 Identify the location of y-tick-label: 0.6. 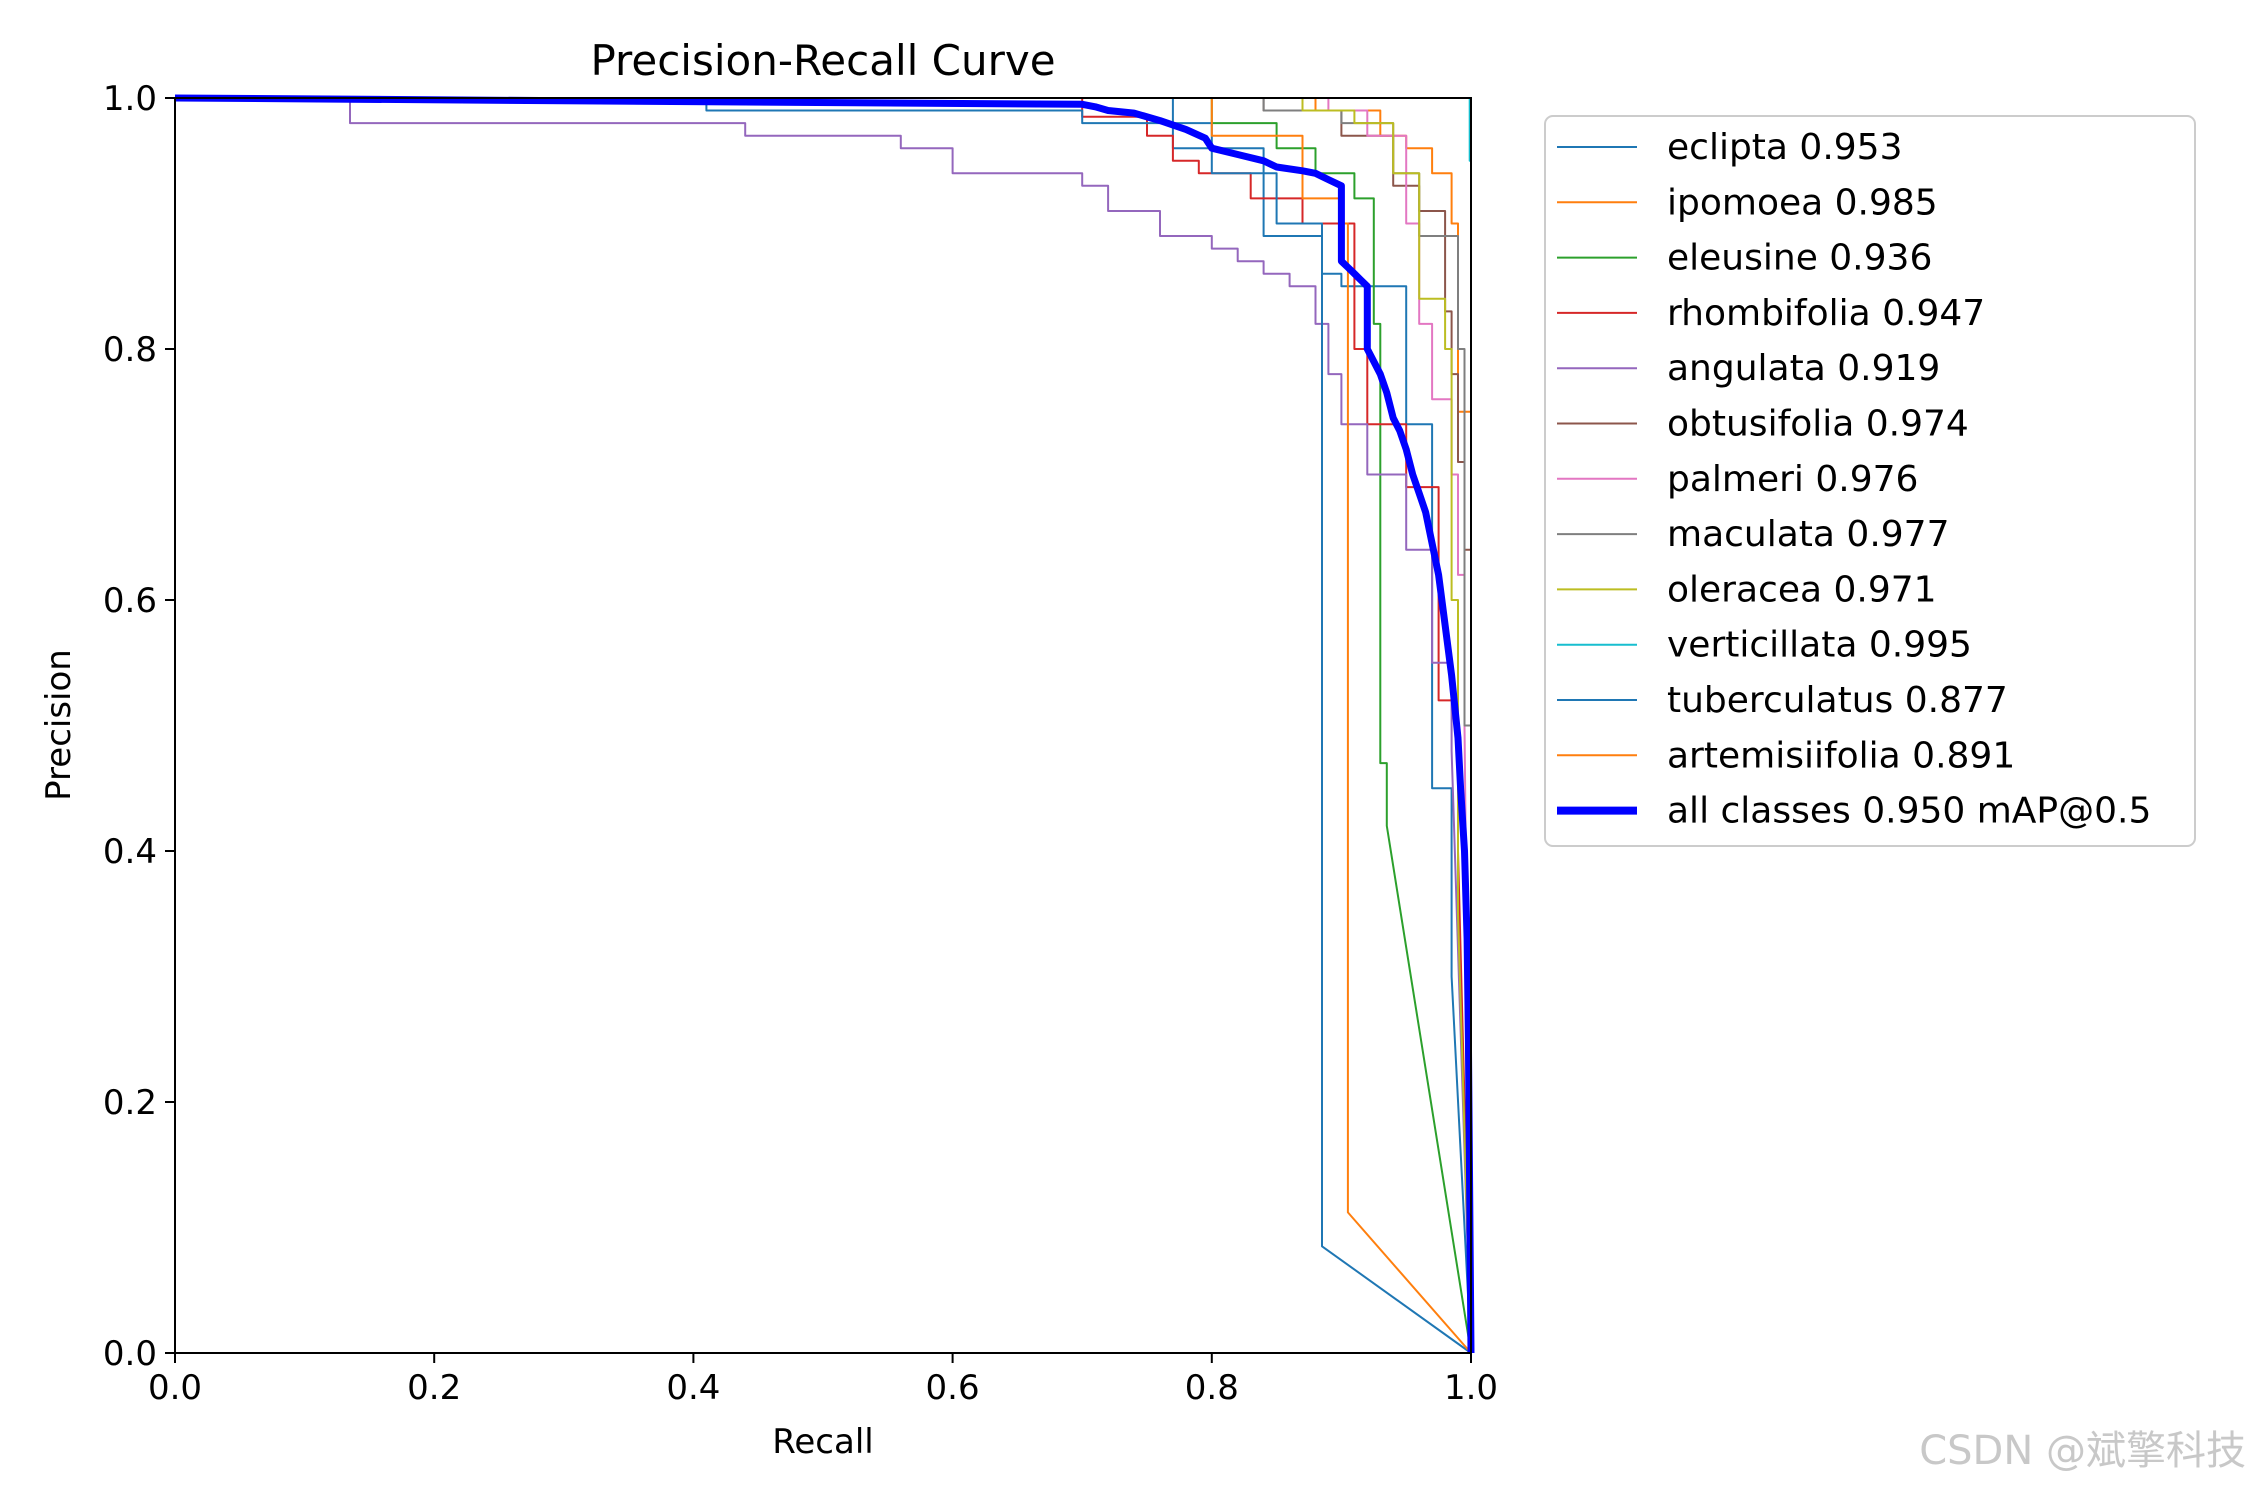
(130, 601).